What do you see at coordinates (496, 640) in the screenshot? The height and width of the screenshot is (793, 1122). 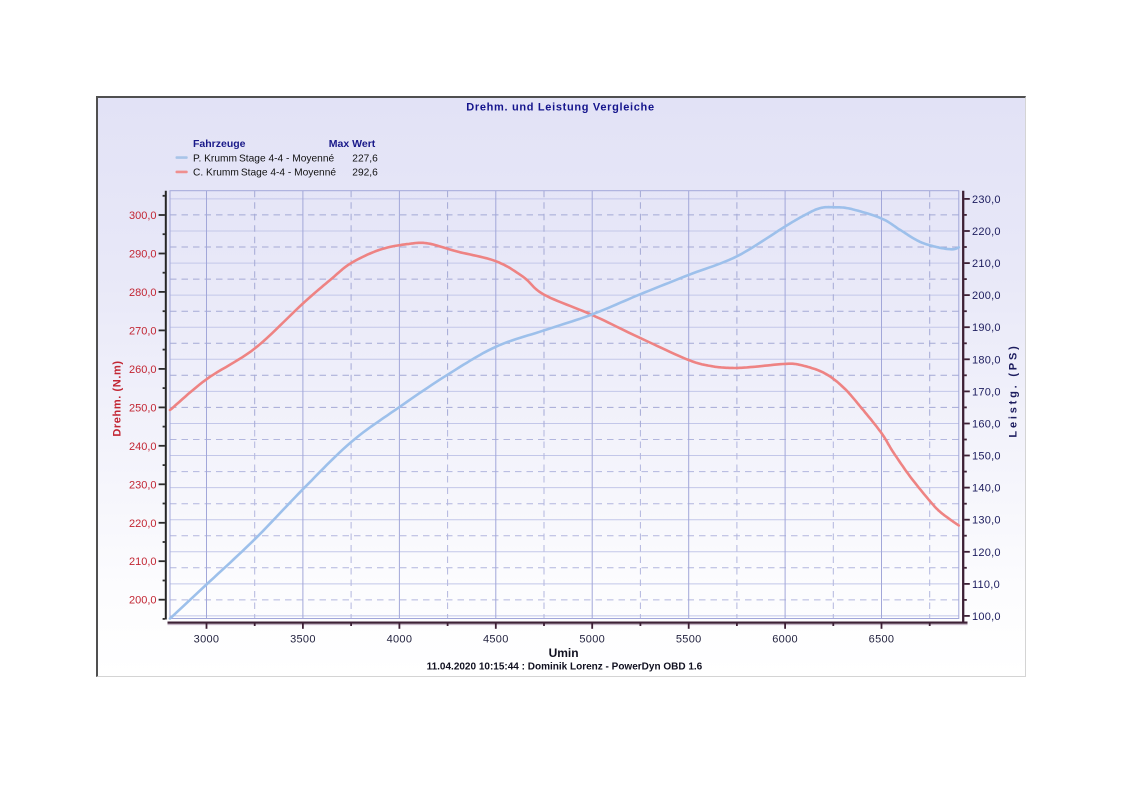 I see `svg-text: 4500` at bounding box center [496, 640].